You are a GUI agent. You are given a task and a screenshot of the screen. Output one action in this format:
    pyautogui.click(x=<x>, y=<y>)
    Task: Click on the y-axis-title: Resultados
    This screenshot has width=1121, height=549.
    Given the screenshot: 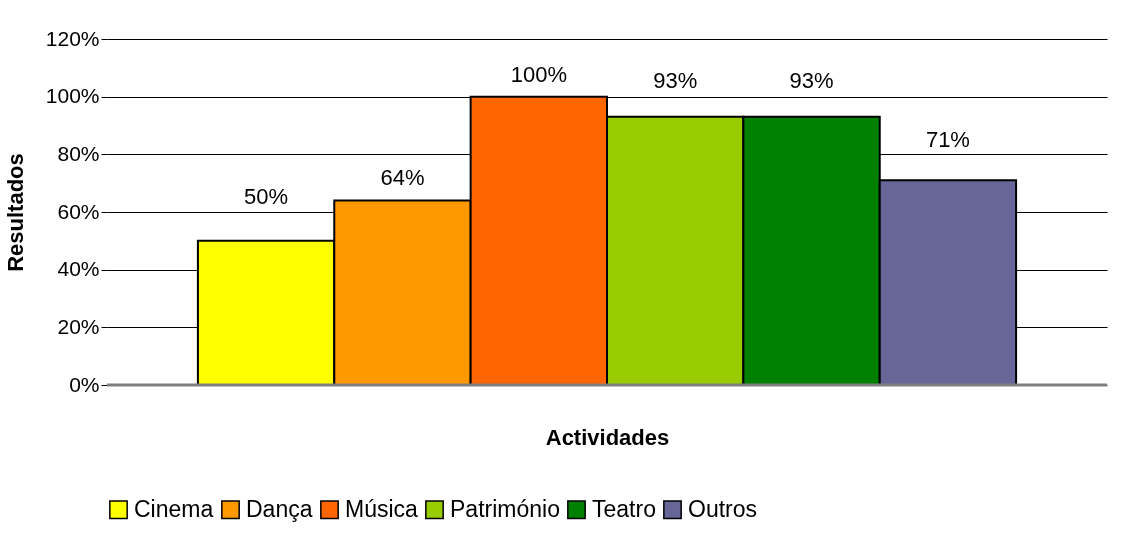 What is the action you would take?
    pyautogui.click(x=15, y=212)
    